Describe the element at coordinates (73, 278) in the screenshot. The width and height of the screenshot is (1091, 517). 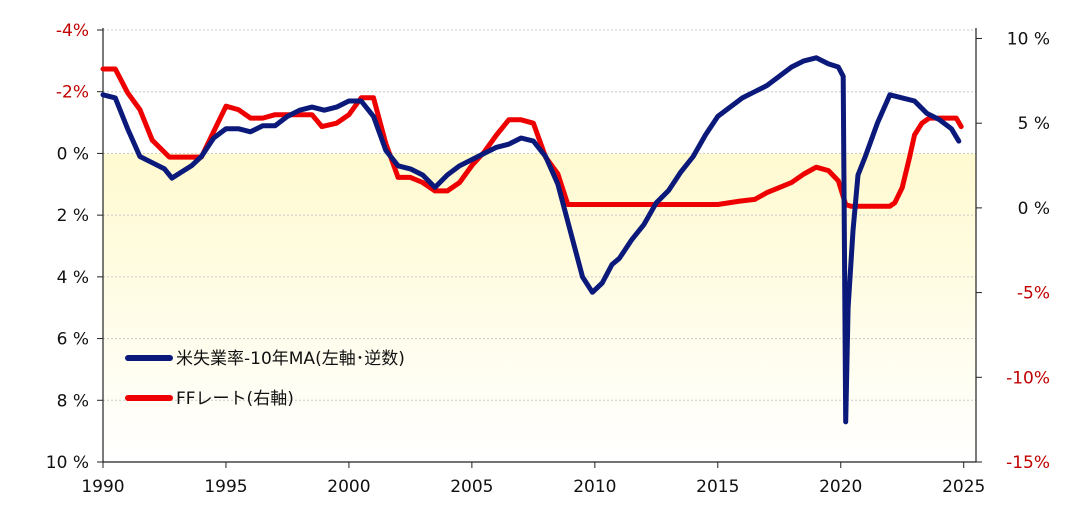
I see `left-tick-label: 4 %` at that location.